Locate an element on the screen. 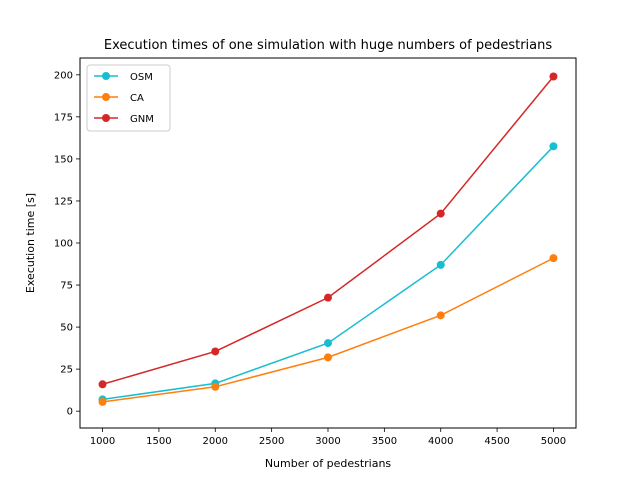  x-axis: 1000 1500 2000 2500 3000 3500 4000 4500 5000 is located at coordinates (328, 437).